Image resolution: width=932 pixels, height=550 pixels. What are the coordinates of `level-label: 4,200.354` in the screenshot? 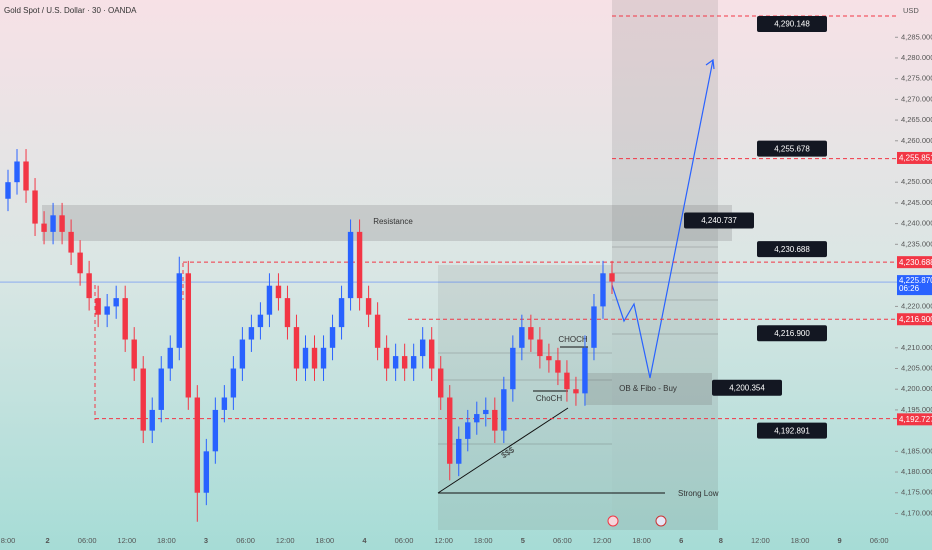 It's located at (747, 387).